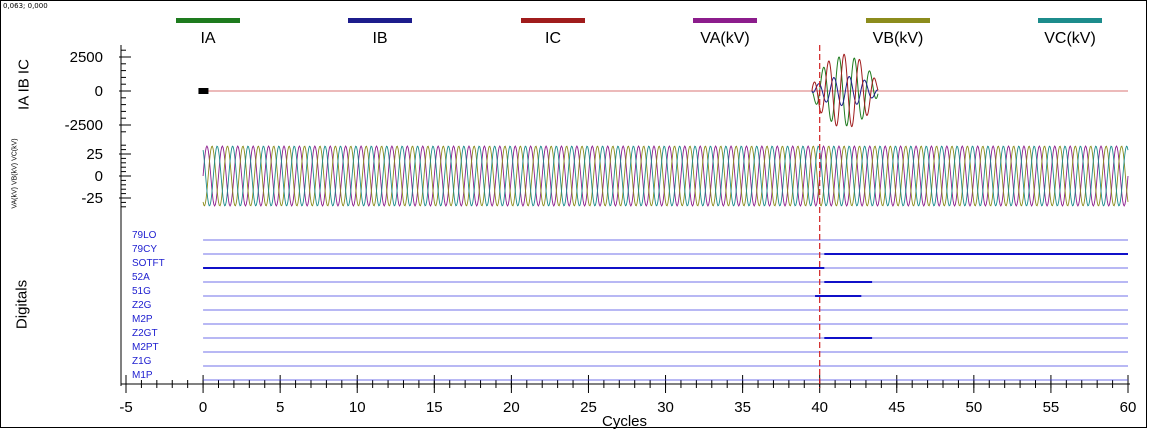  What do you see at coordinates (280, 407) in the screenshot?
I see `x-tick-label: 5` at bounding box center [280, 407].